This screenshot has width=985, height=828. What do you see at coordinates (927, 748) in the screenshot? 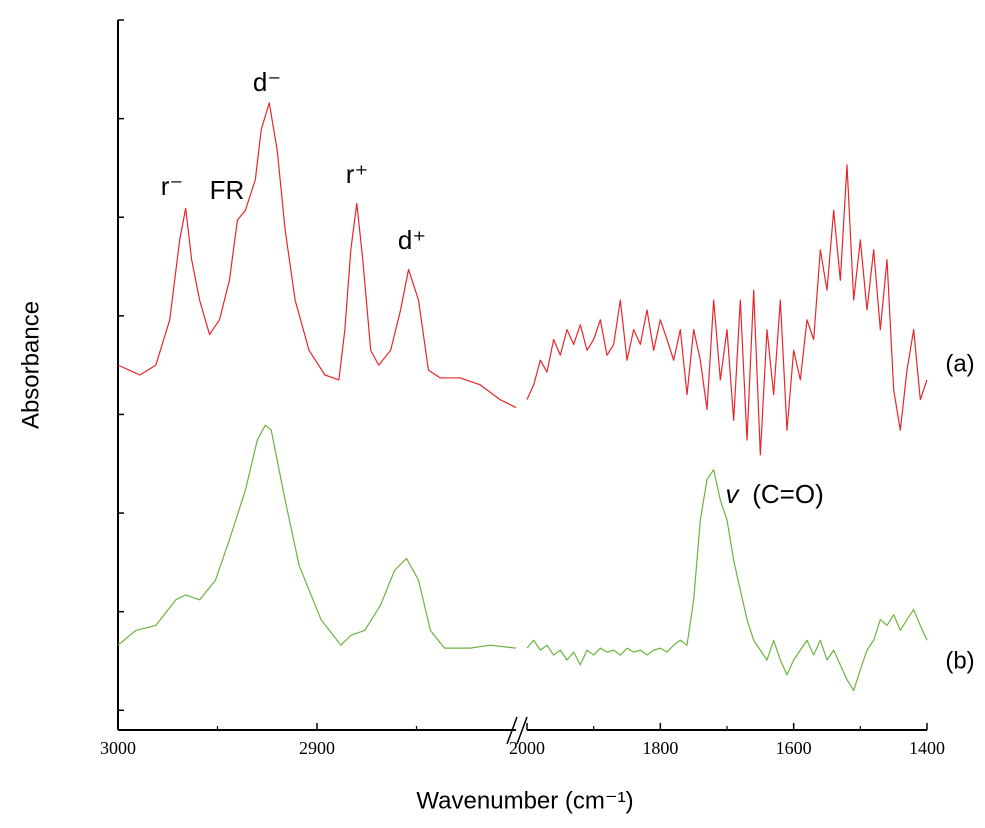
I see `x-tick-label: 1400` at bounding box center [927, 748].